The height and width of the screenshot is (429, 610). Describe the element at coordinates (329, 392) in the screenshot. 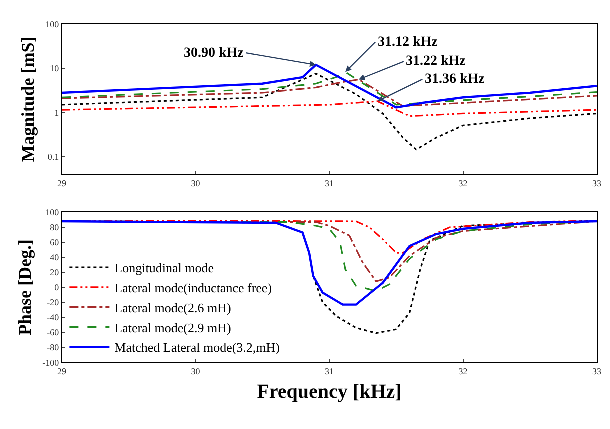

I see `x-axis-title: Frequency [kHz]` at that location.